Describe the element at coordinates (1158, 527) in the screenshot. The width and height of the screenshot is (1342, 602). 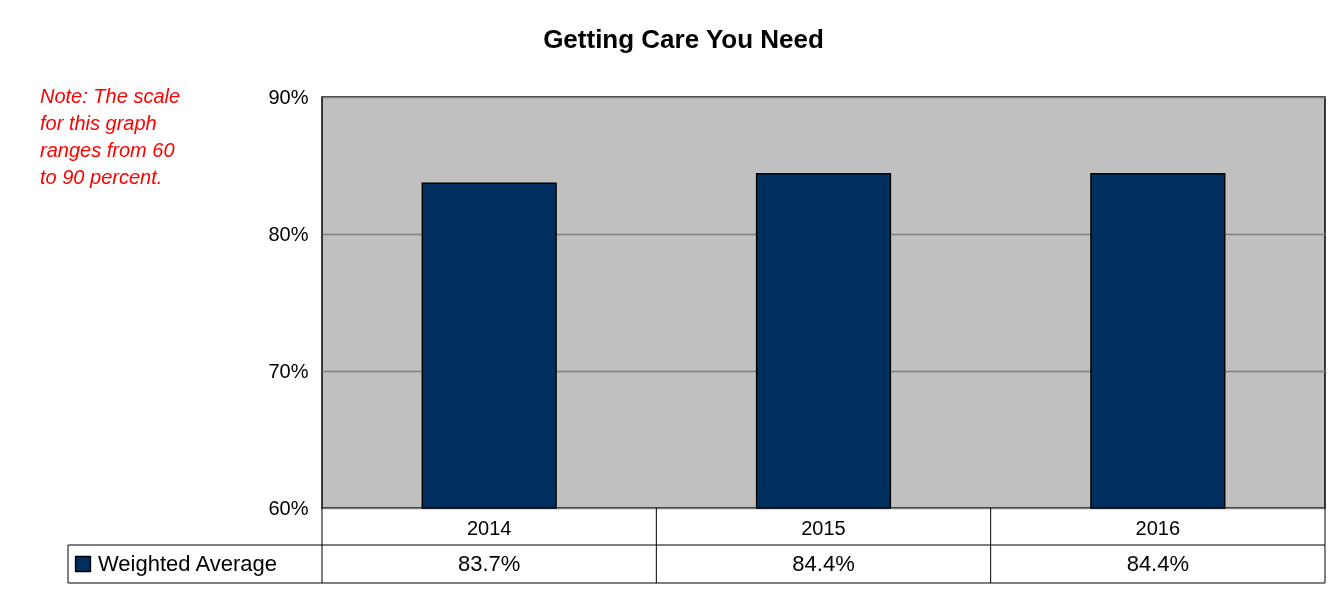
I see `x-tick-label: 2016` at that location.